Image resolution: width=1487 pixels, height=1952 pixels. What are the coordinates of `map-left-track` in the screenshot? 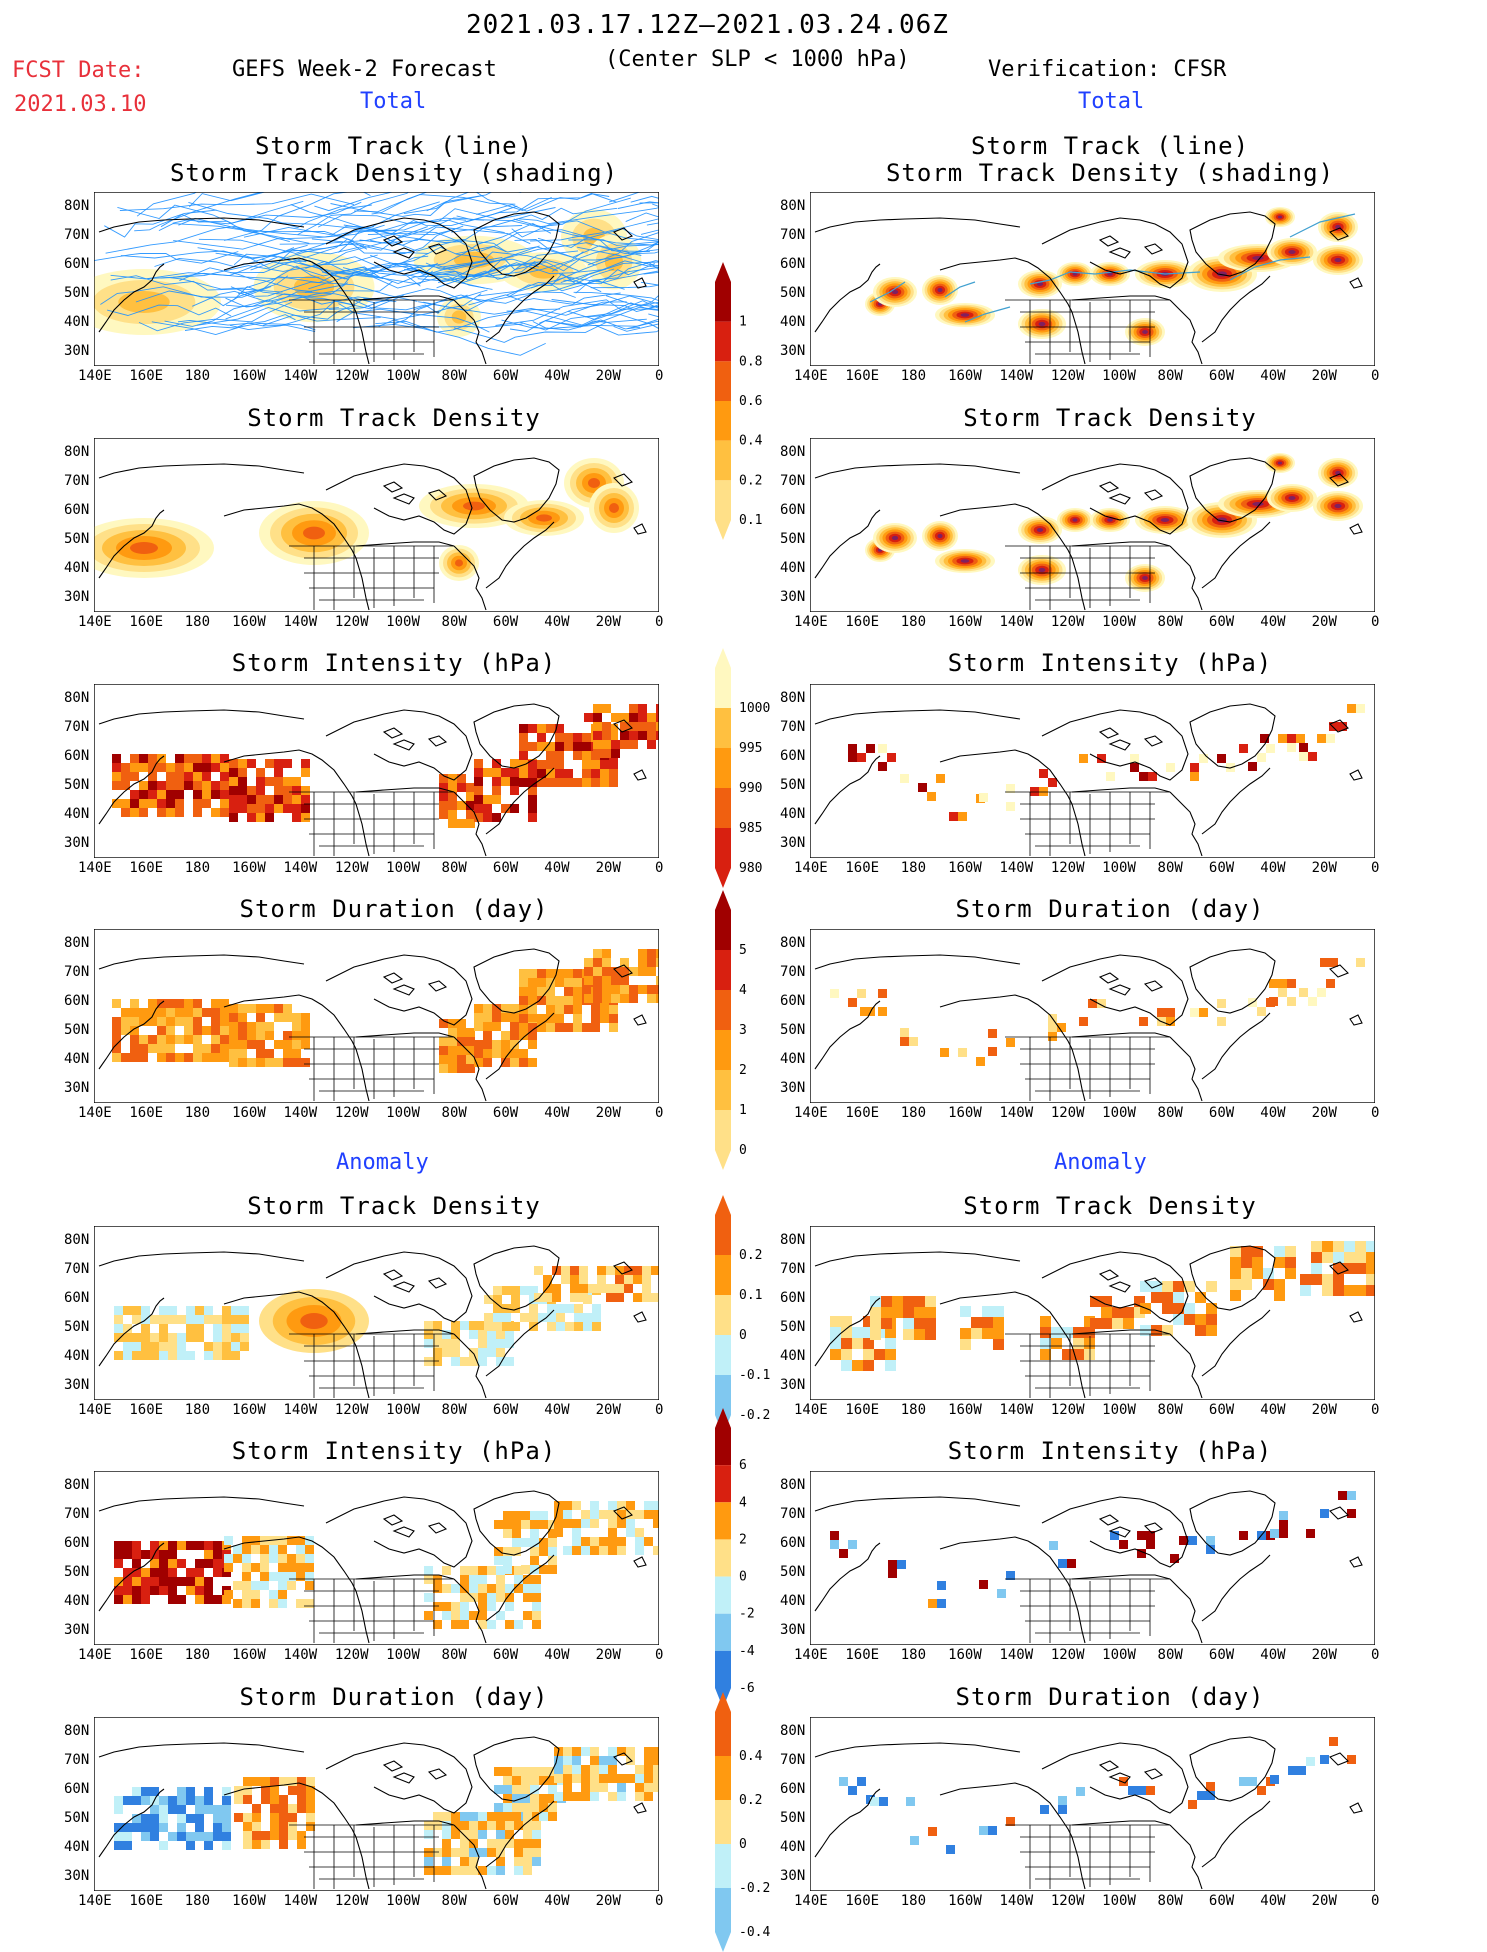 It's located at (462, 270).